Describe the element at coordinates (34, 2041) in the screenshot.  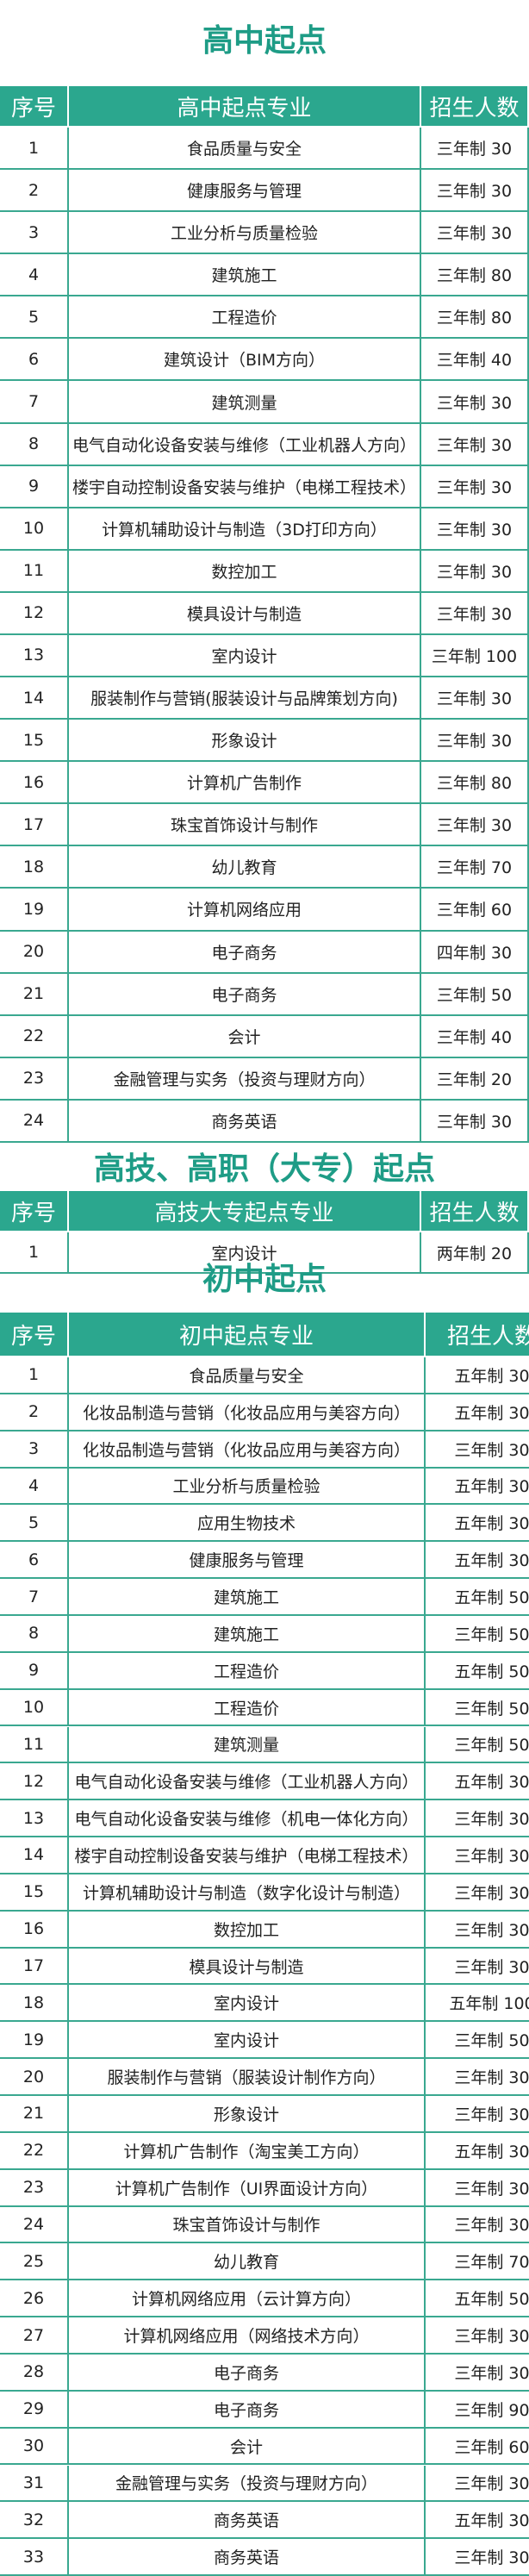
I see `table-cell: 19` at that location.